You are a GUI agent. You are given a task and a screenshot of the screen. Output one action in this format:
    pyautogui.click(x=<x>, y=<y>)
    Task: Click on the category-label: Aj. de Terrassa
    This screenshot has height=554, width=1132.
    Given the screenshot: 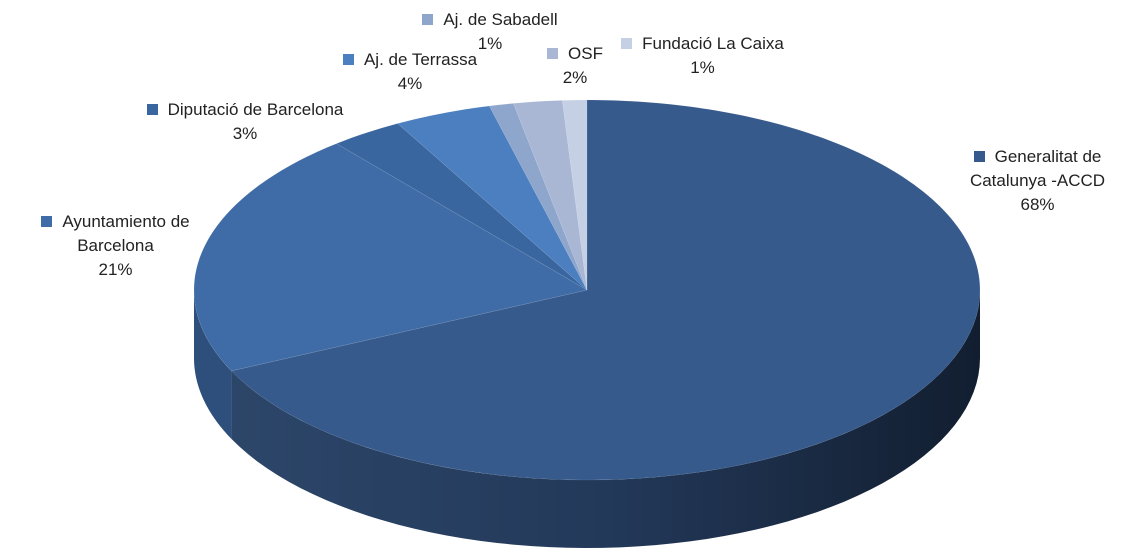 What is the action you would take?
    pyautogui.click(x=420, y=59)
    